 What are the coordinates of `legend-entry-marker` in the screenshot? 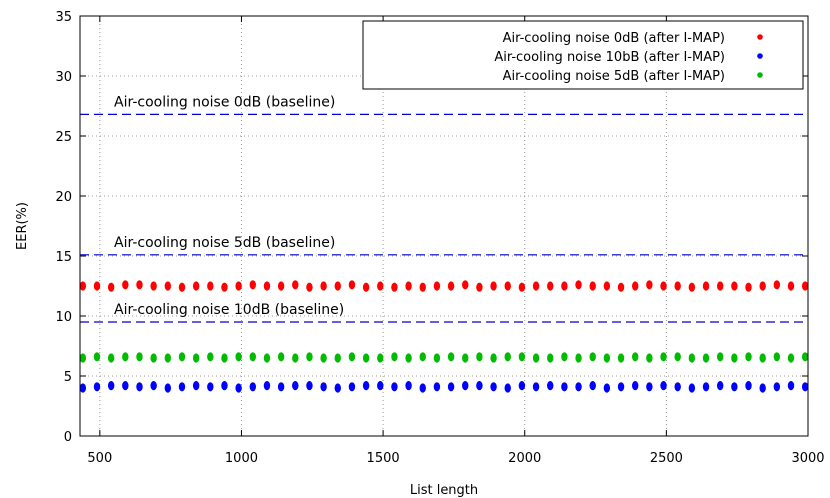 It's located at (760, 56).